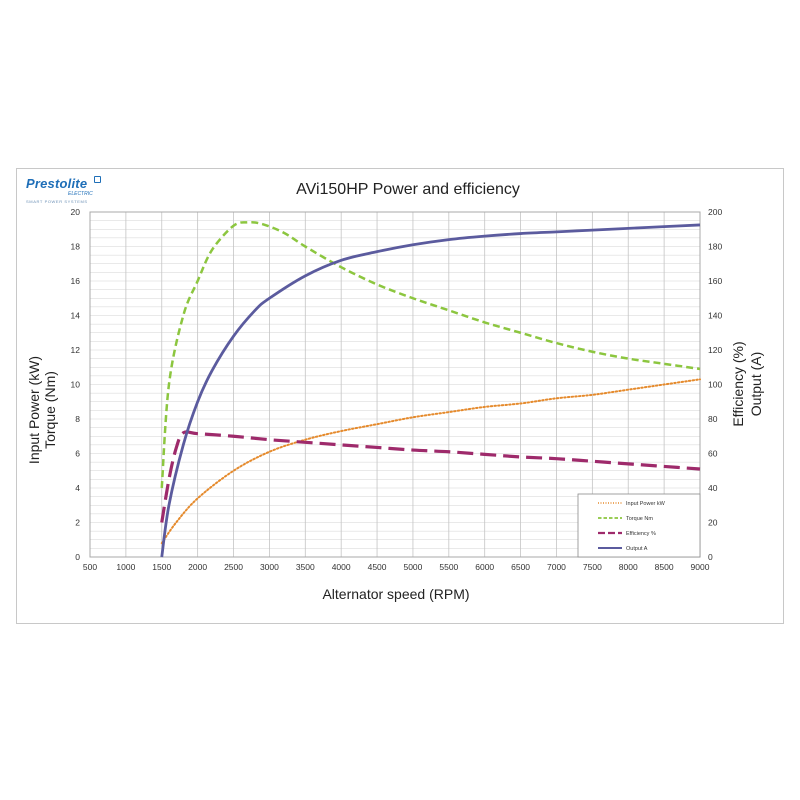 The width and height of the screenshot is (800, 800). Describe the element at coordinates (57, 201) in the screenshot. I see `logo-tagline: SMART POWER SYSTEMS` at that location.